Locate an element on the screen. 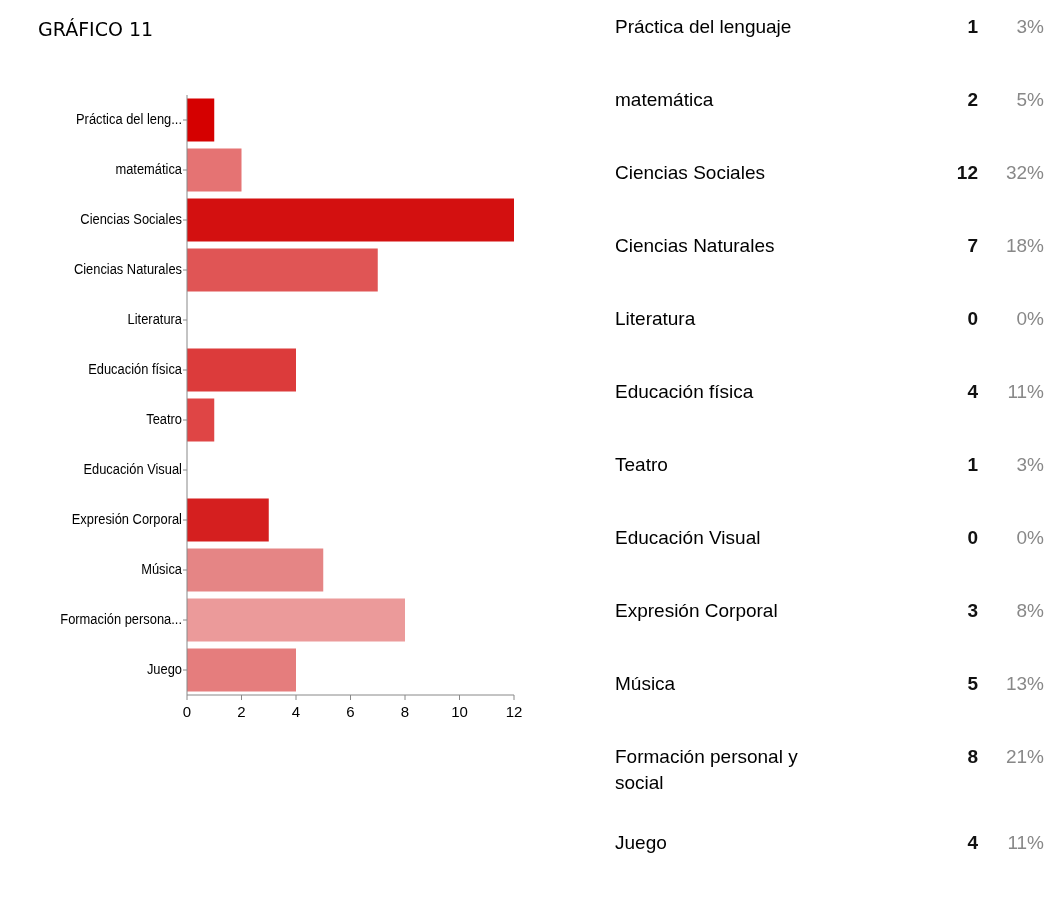  x-tick-label: 0 is located at coordinates (187, 711).